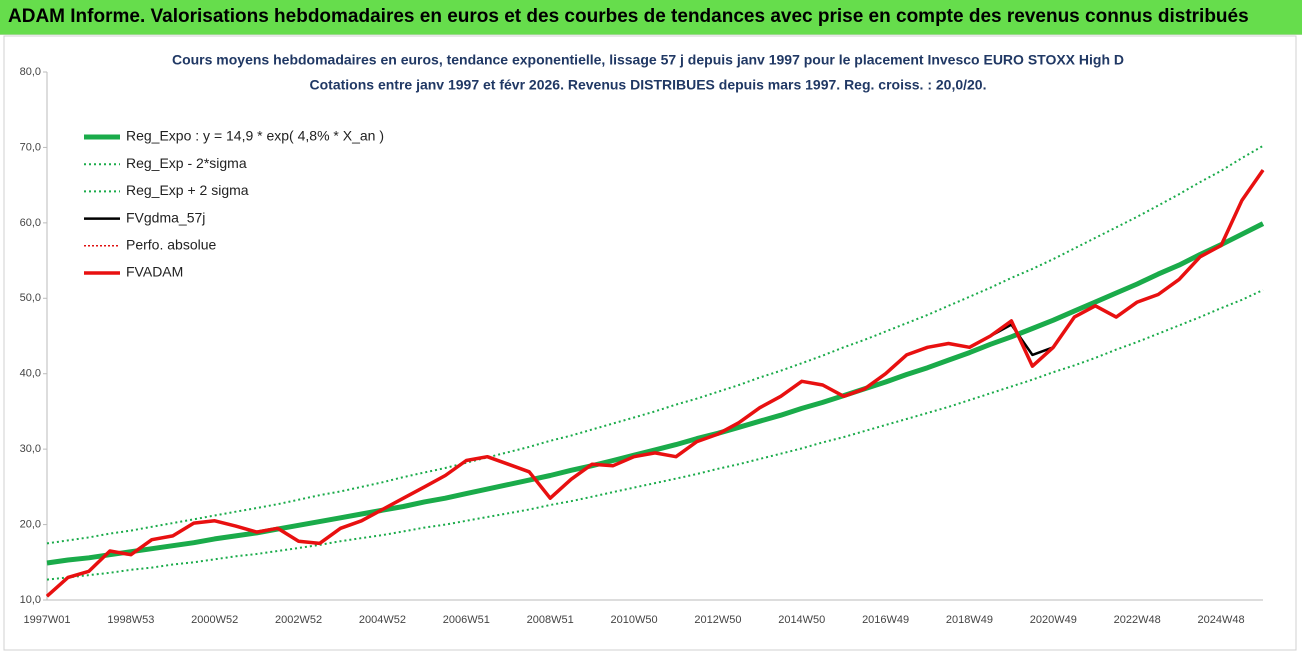  What do you see at coordinates (550, 620) in the screenshot?
I see `x-tick-label: 2008W51` at bounding box center [550, 620].